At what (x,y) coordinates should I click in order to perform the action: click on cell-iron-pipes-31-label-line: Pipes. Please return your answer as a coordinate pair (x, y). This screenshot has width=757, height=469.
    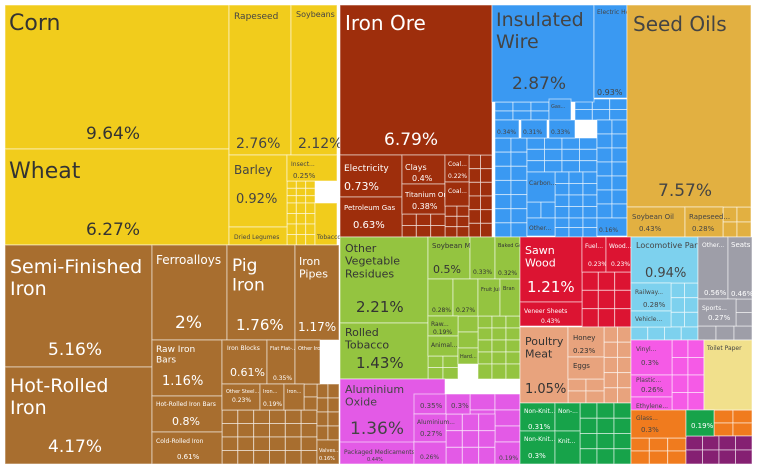
    Looking at the image, I should click on (313, 274).